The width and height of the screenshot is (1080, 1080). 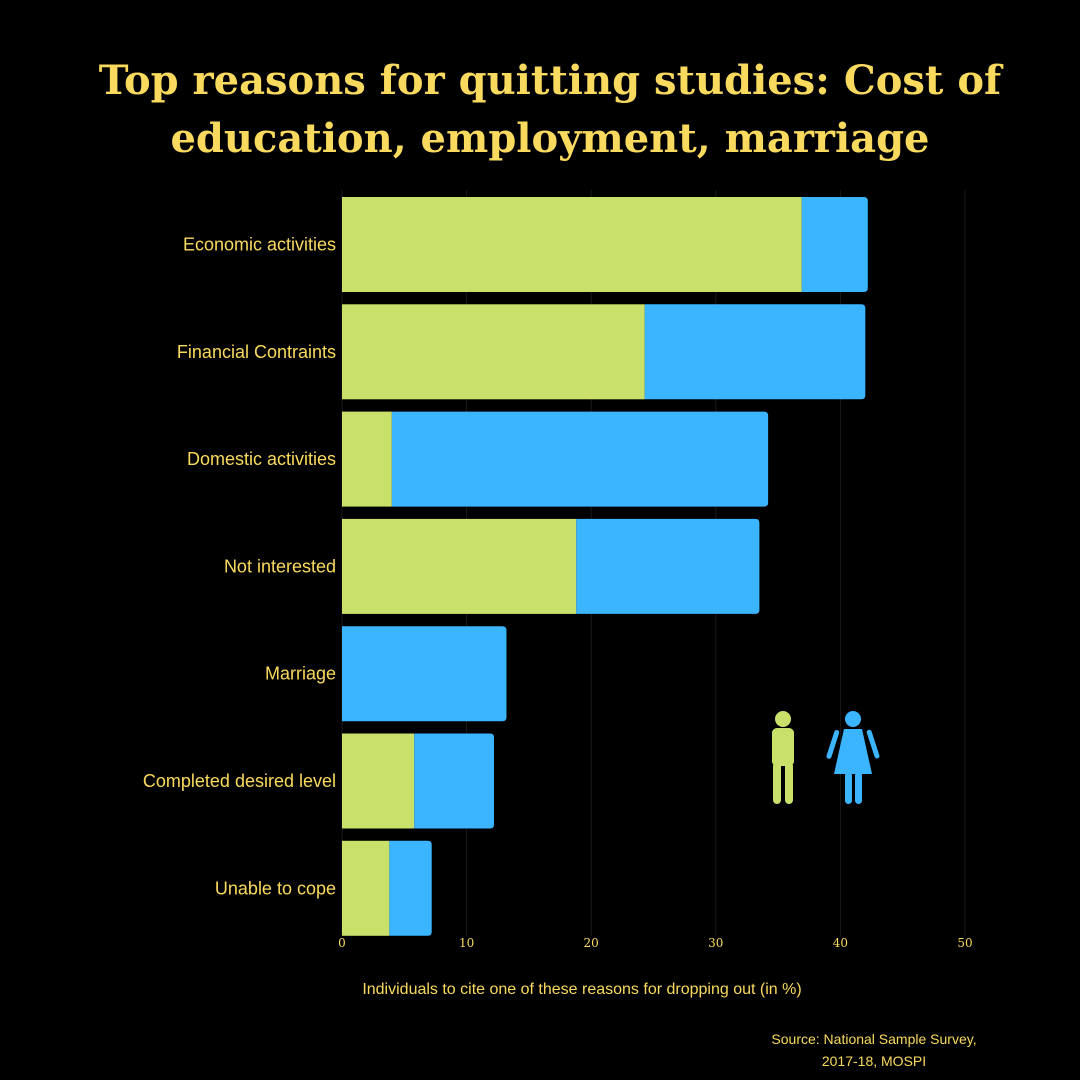 What do you see at coordinates (342, 943) in the screenshot?
I see `x-tick-label: 0` at bounding box center [342, 943].